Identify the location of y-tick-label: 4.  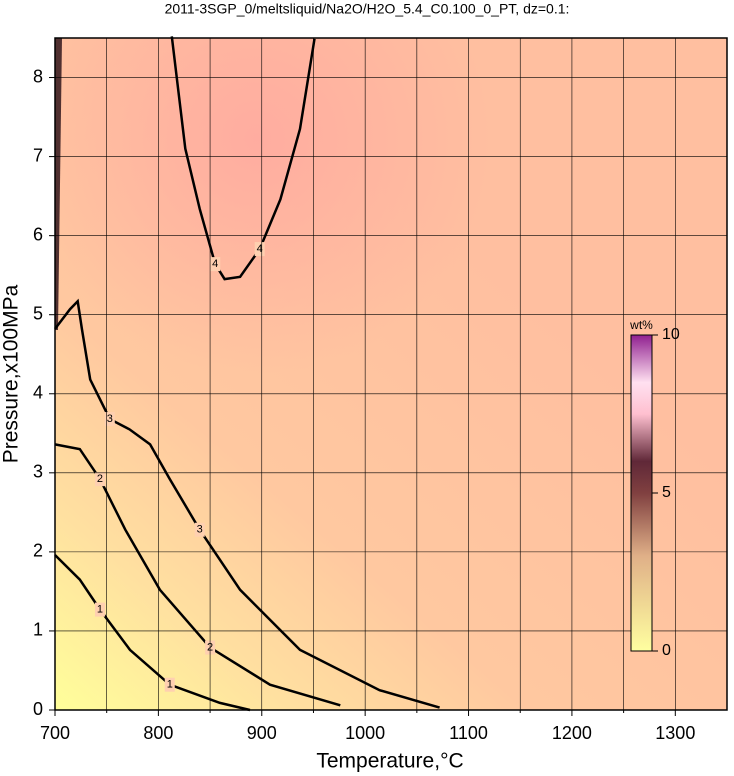
(38, 393).